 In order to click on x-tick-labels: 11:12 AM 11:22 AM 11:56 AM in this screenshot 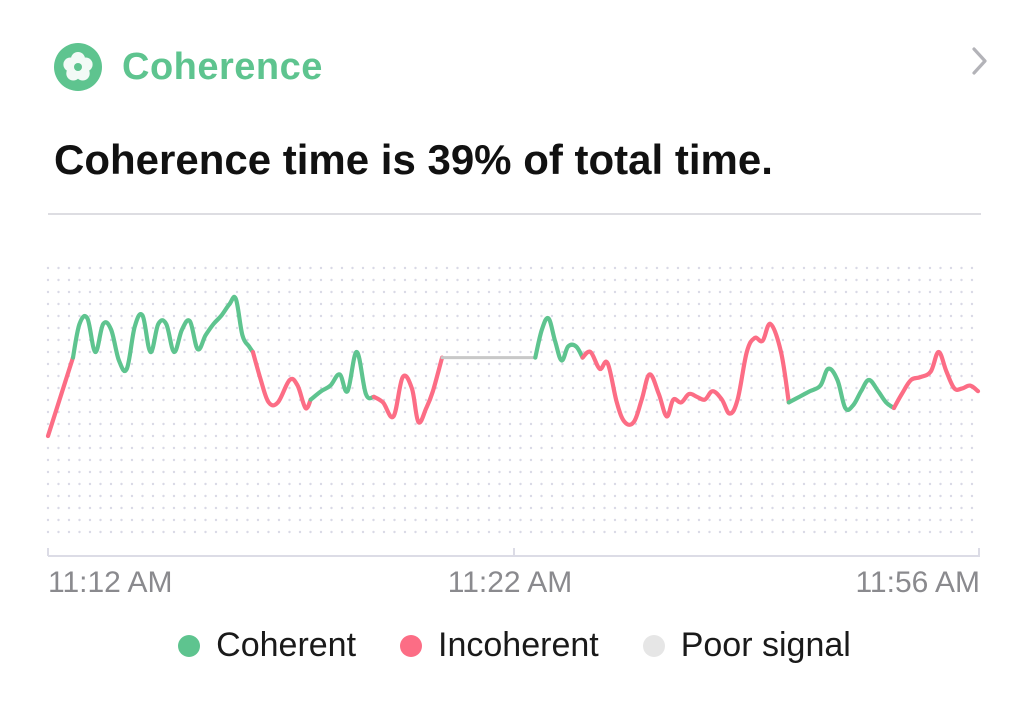, I will do `click(514, 582)`.